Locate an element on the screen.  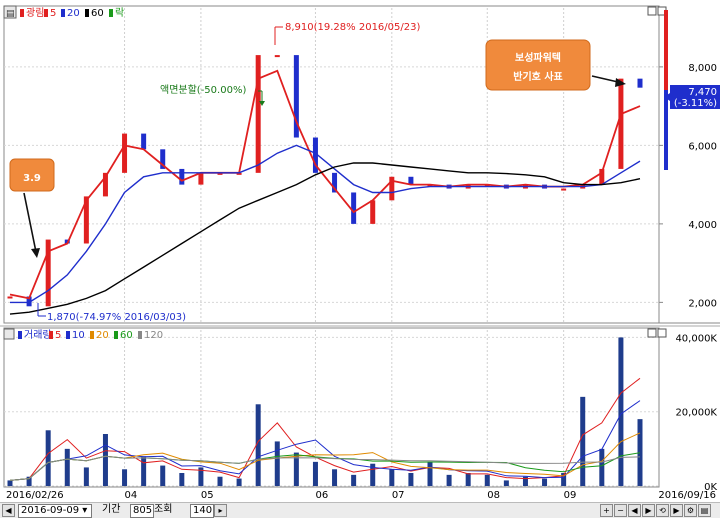
price-tick-label: 8,000 is located at coordinates (702, 68).